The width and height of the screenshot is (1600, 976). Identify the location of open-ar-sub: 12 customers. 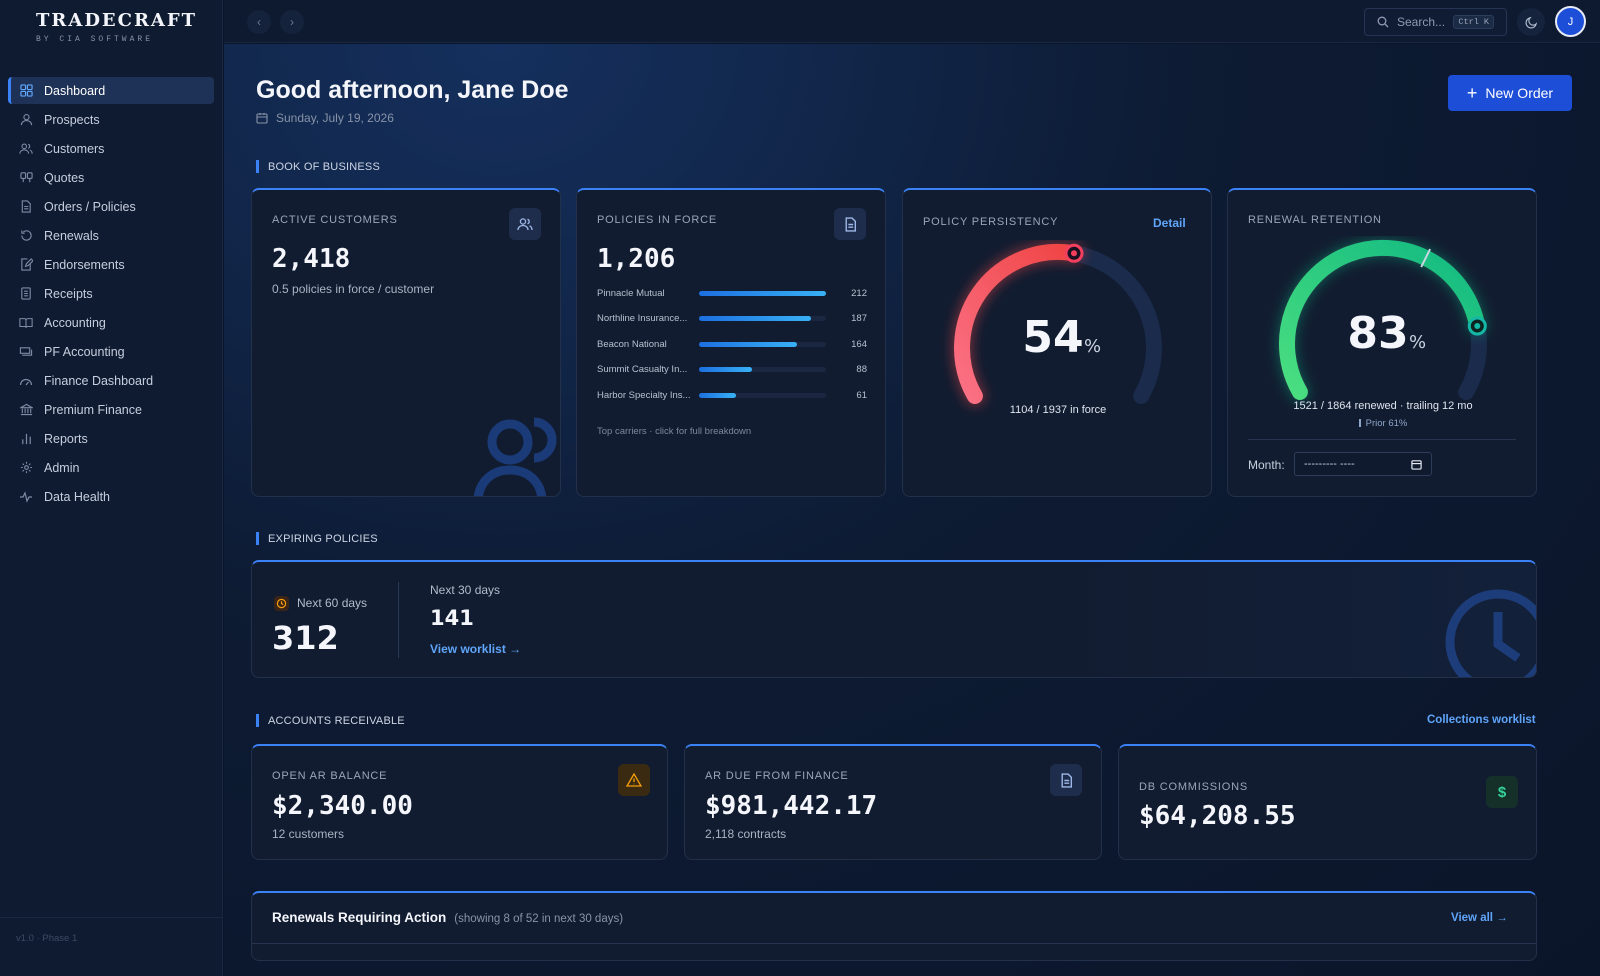
(308, 834).